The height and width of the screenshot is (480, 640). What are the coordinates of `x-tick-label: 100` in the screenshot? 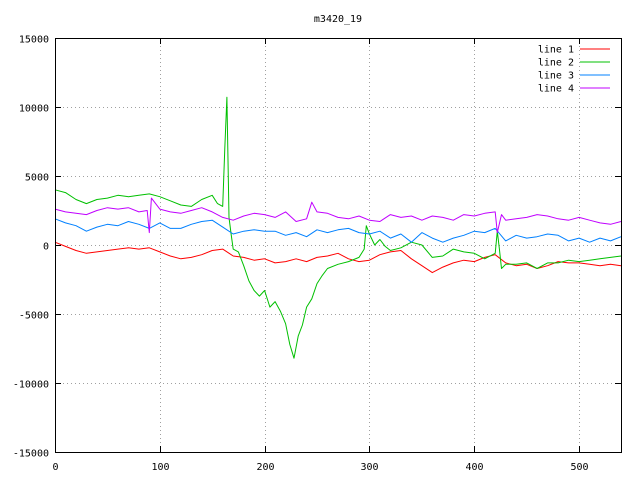 It's located at (160, 467).